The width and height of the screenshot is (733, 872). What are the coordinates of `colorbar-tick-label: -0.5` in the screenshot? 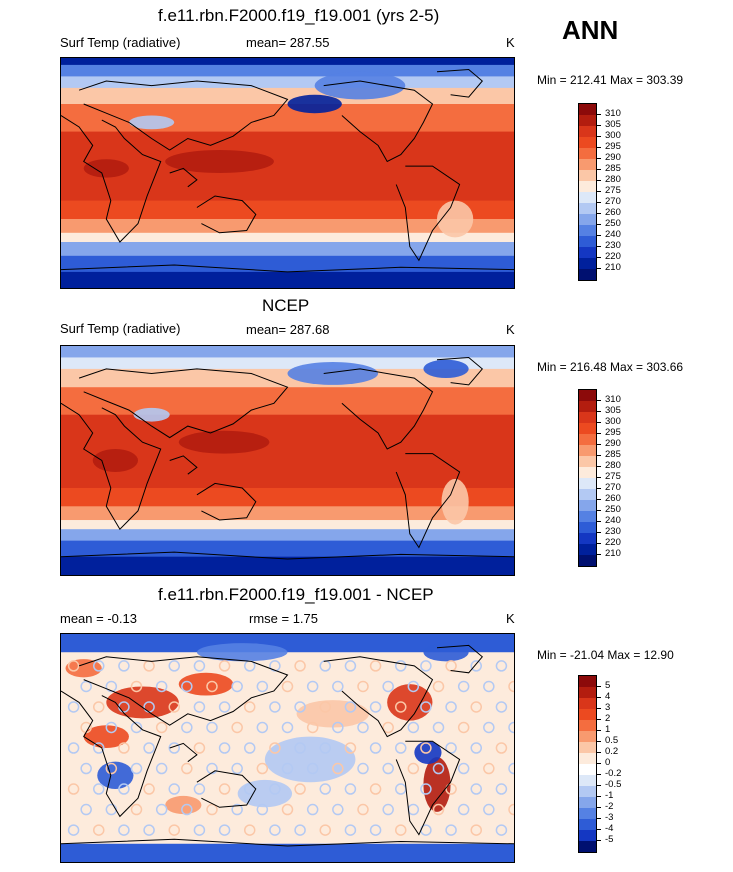 It's located at (613, 784).